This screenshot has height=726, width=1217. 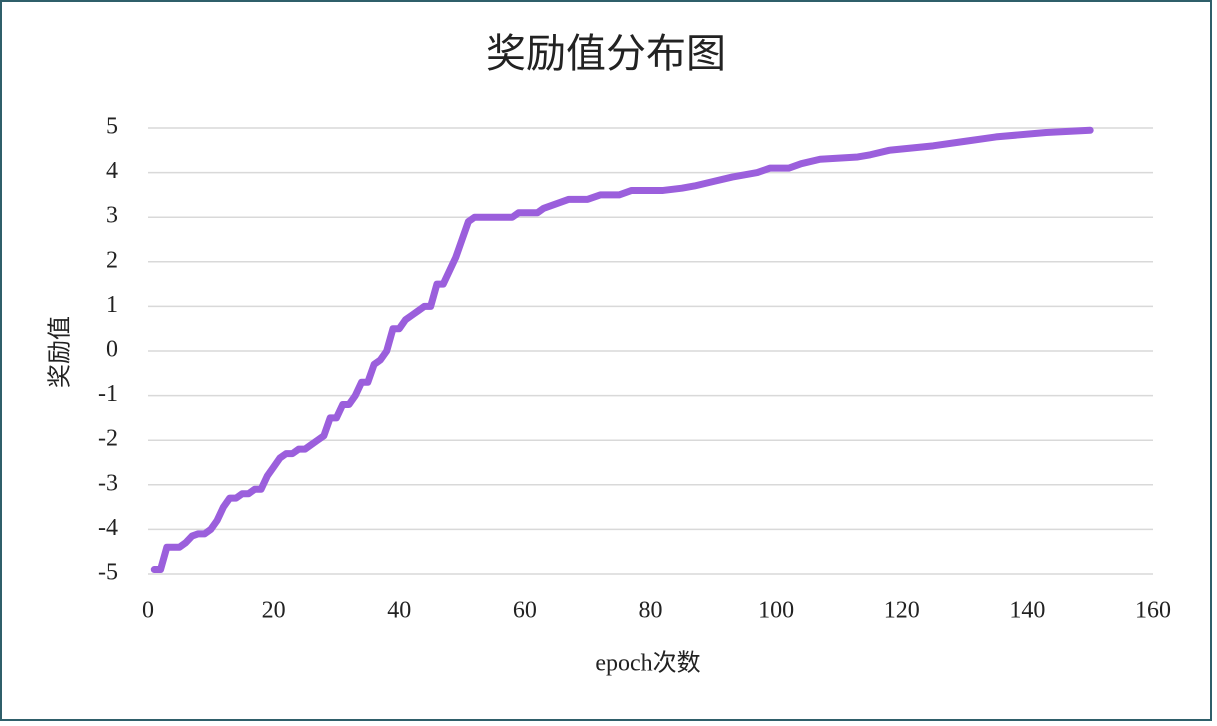 I want to click on y-axis-label: 奖励值, so click(x=60, y=352).